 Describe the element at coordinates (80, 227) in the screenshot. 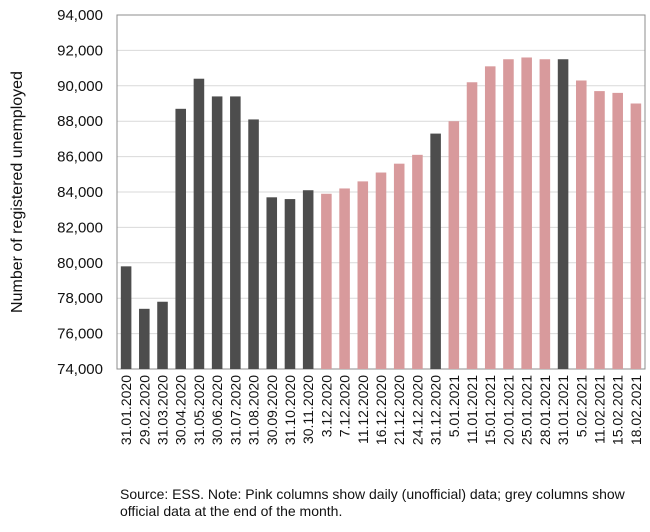

I see `y-tick-label: 82,000` at that location.